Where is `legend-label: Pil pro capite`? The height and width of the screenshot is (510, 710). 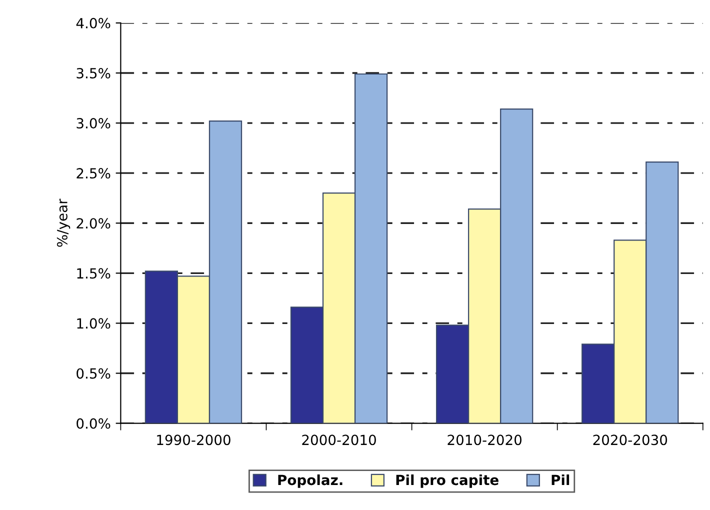 legend-label: Pil pro capite is located at coordinates (447, 481).